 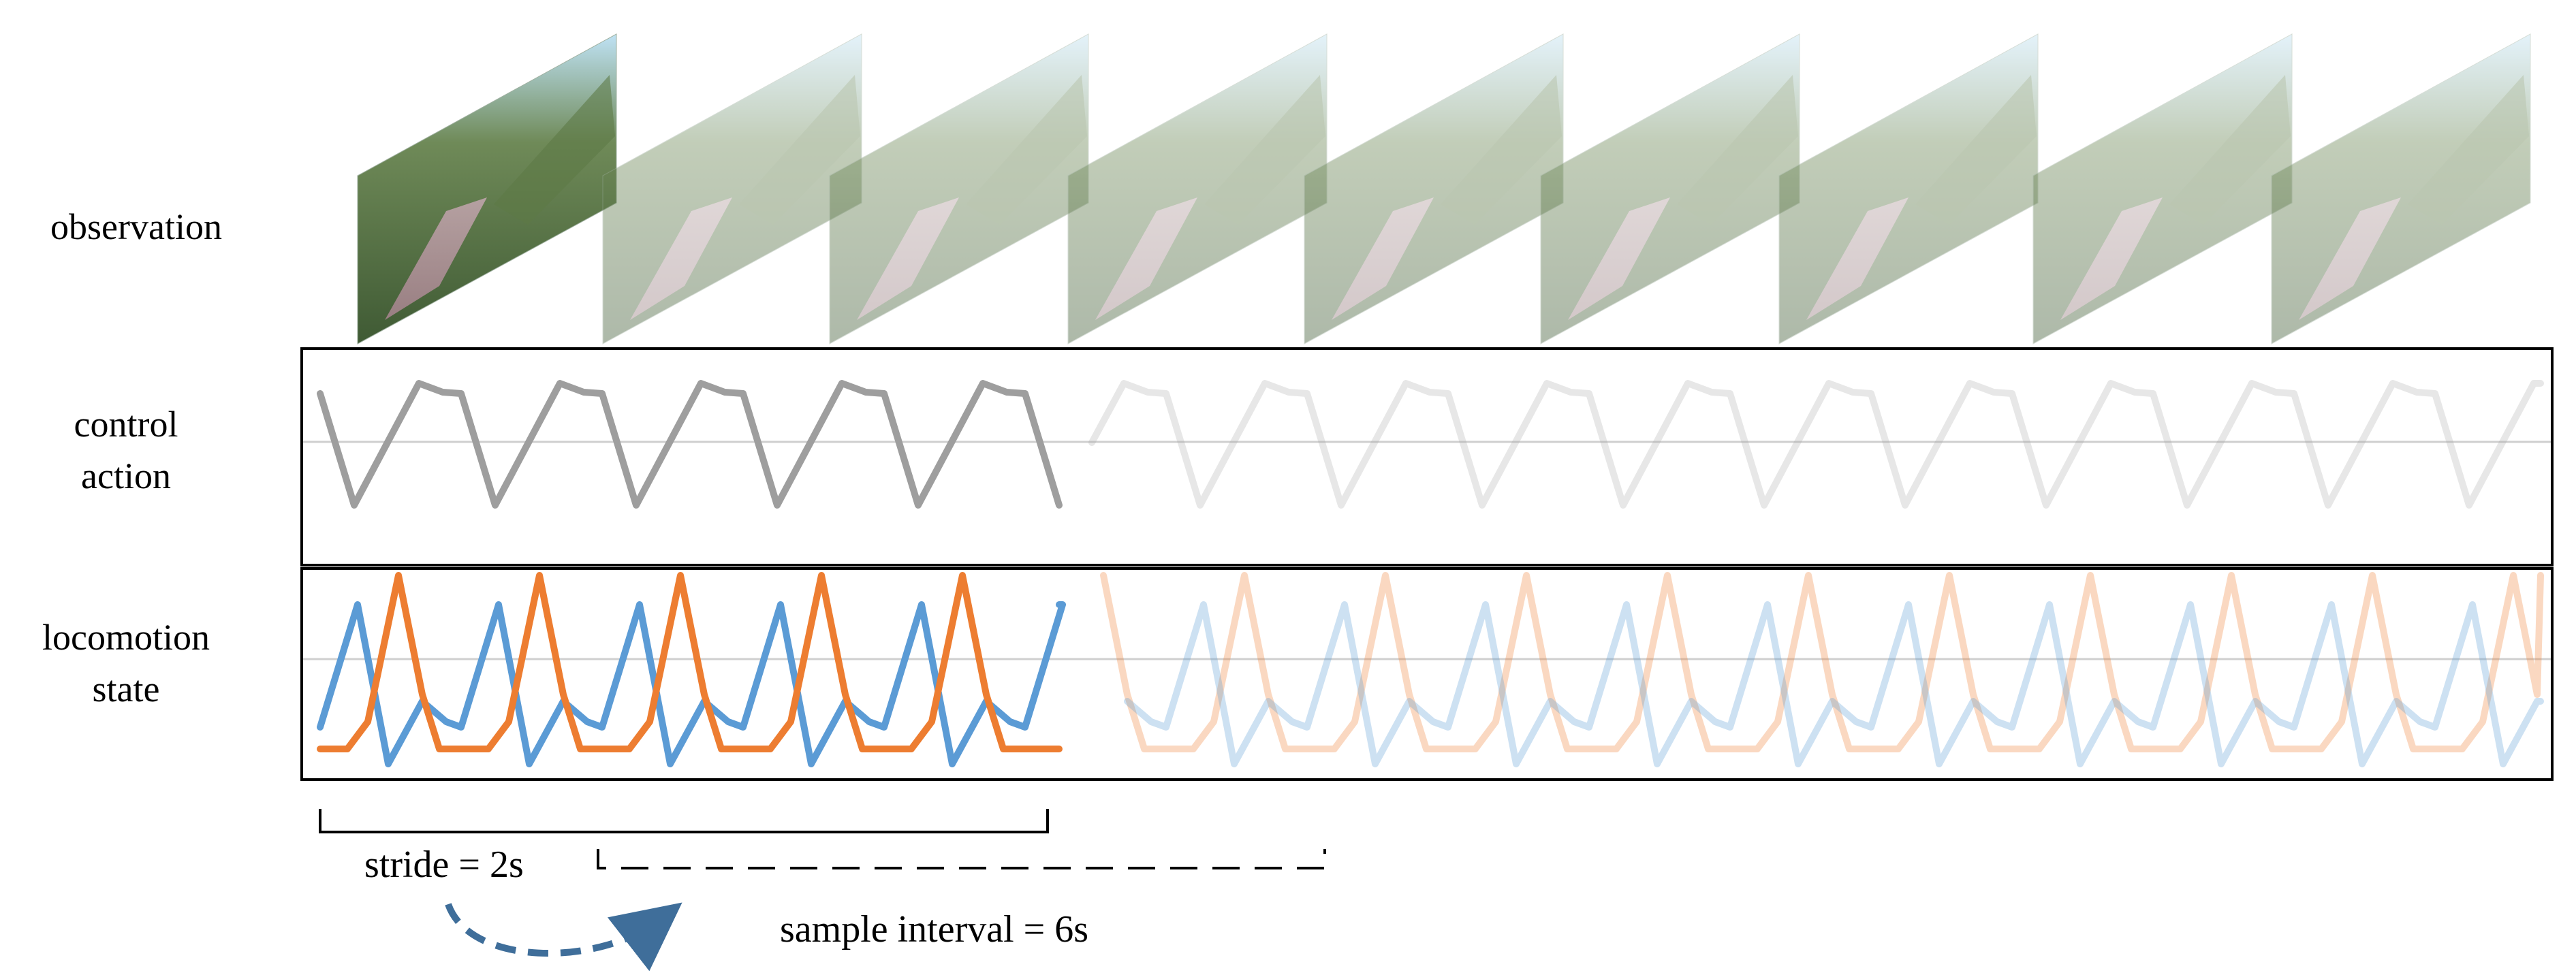 What do you see at coordinates (1816, 444) in the screenshot?
I see `control-action-line-history` at bounding box center [1816, 444].